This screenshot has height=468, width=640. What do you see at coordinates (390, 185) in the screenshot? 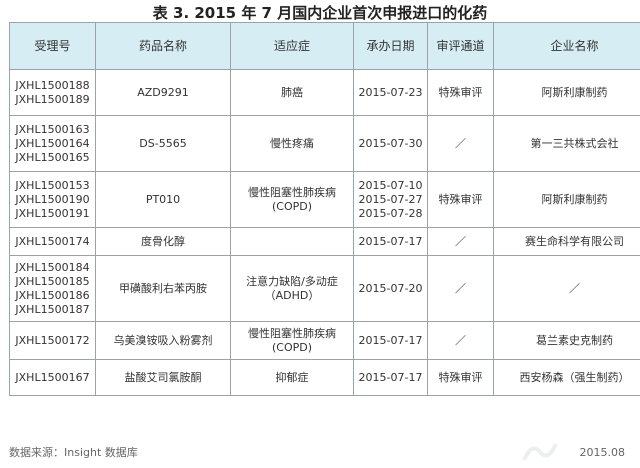
I see `handling-date-line: 2015-07-10` at bounding box center [390, 185].